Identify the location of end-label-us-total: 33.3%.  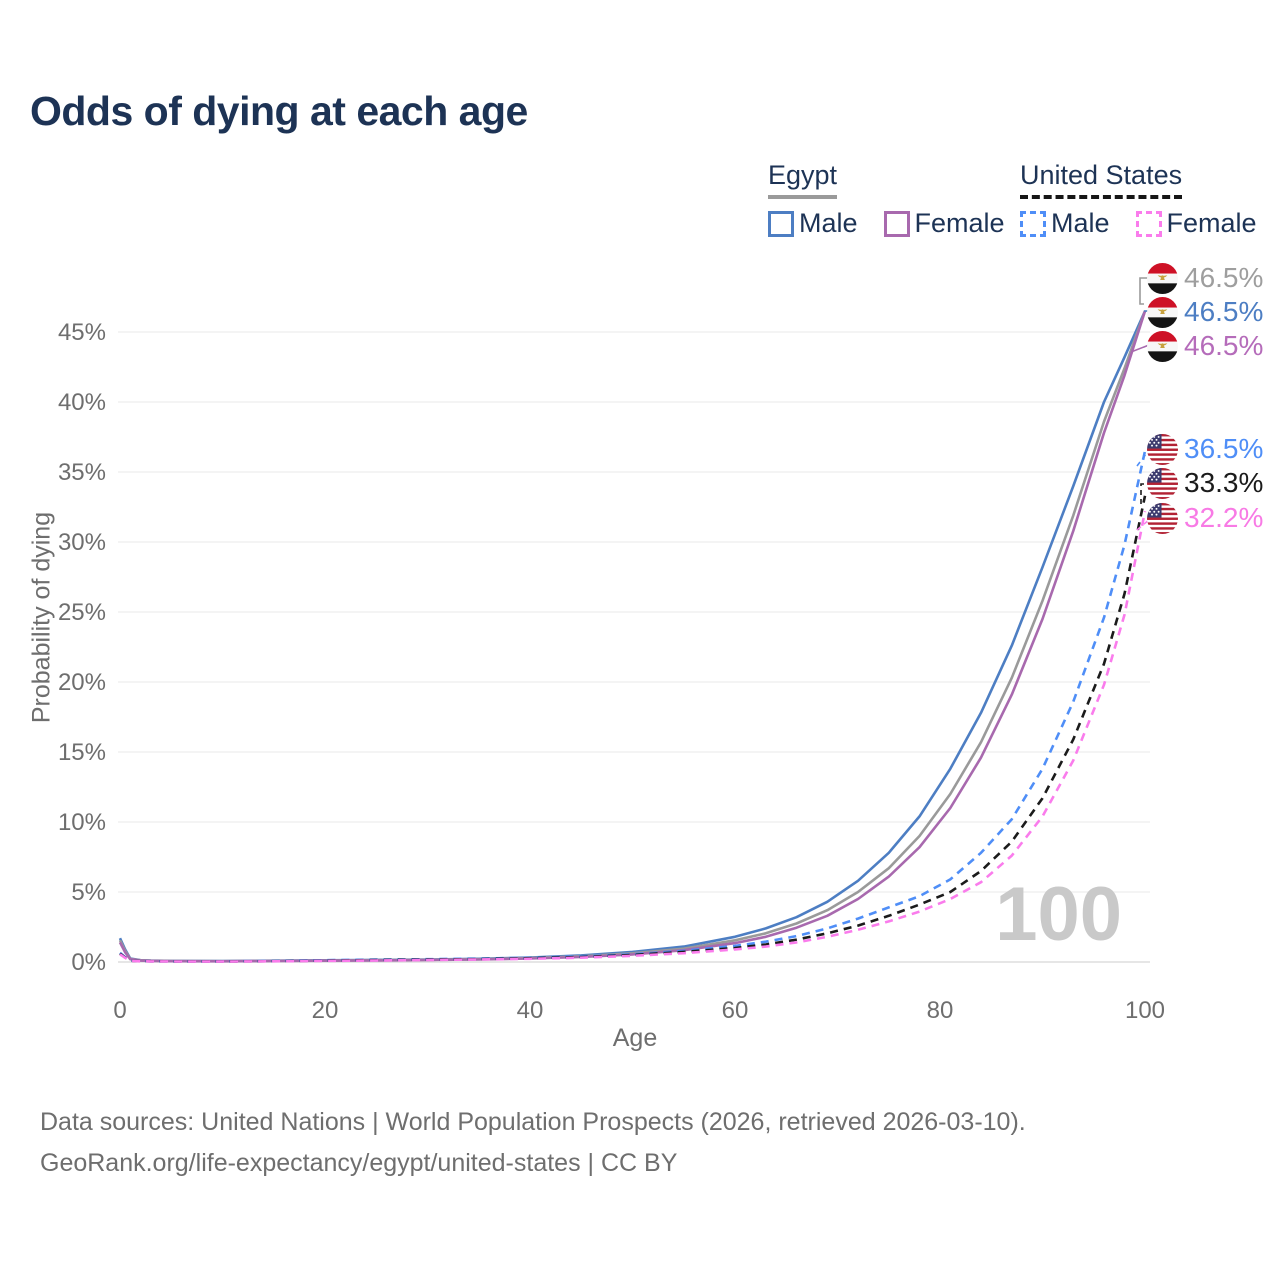
(1205, 483).